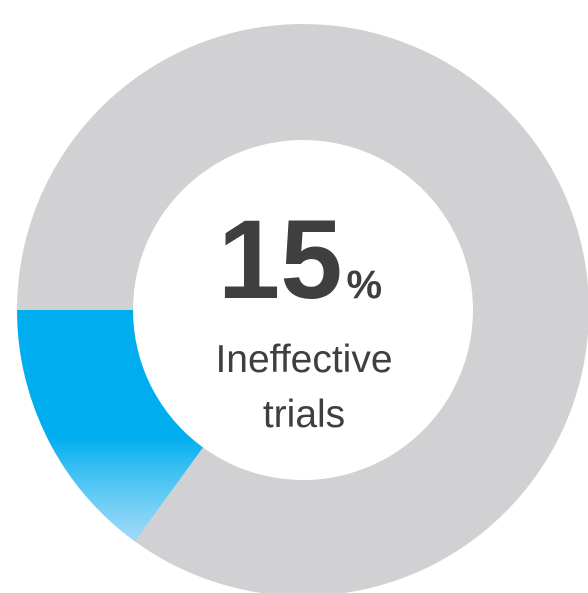 This screenshot has height=593, width=588. Describe the element at coordinates (280, 259) in the screenshot. I see `center-number: 15` at that location.